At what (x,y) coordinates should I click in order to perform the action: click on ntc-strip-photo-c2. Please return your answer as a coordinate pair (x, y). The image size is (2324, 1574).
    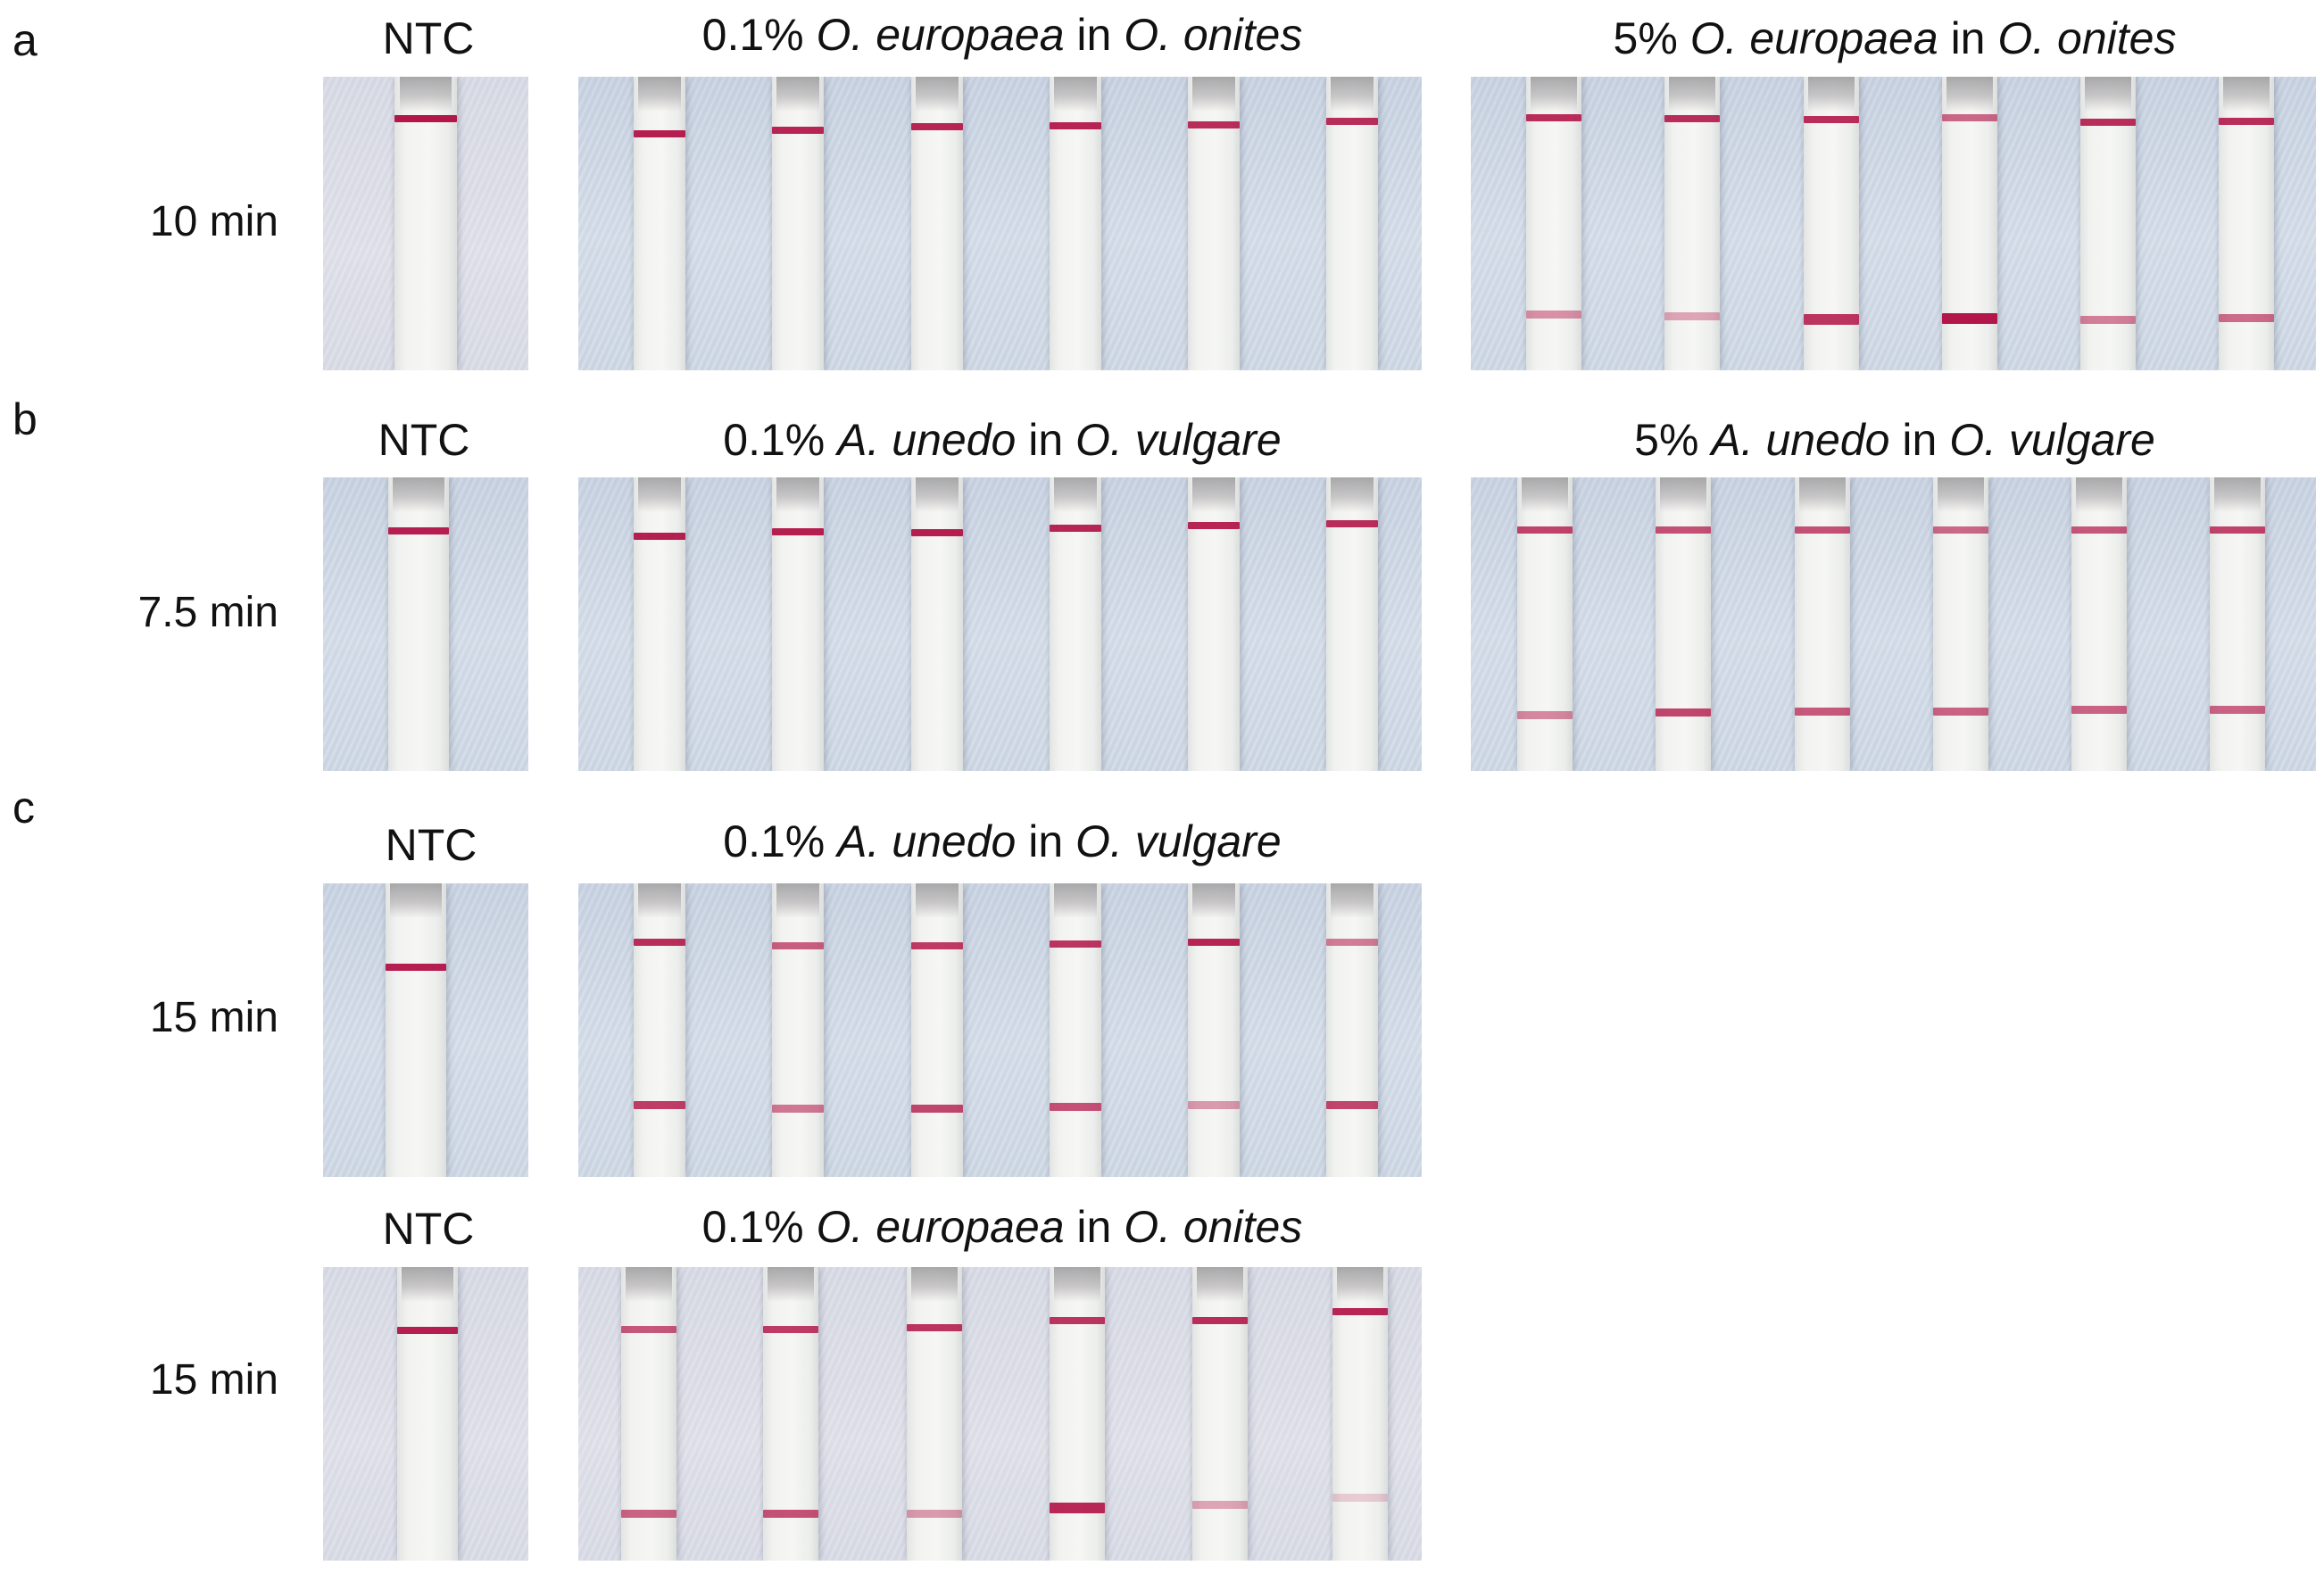
    Looking at the image, I should click on (425, 1414).